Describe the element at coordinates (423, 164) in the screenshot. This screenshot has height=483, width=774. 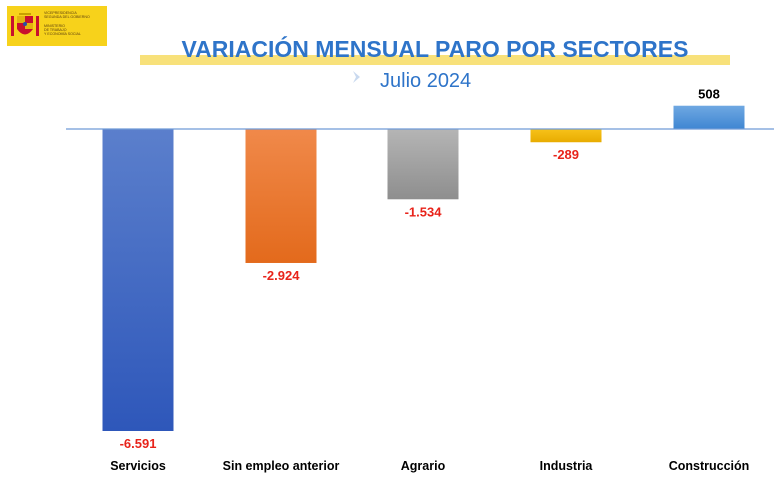
I see `bar-agrario` at that location.